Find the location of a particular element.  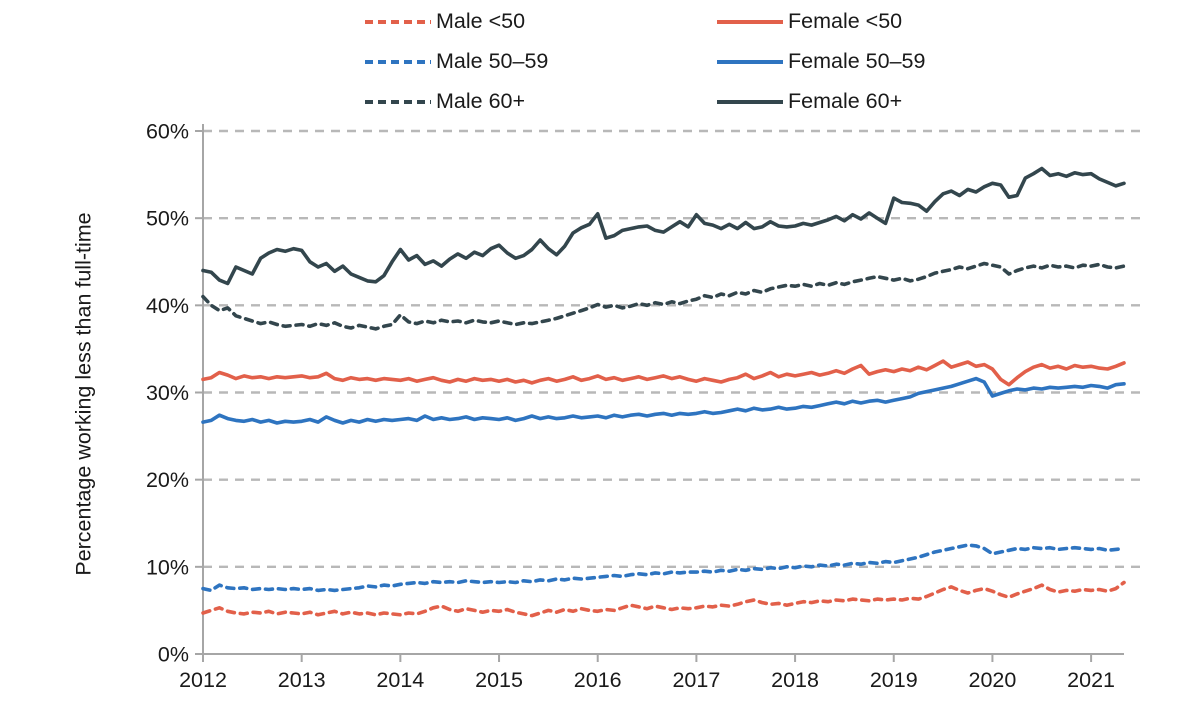

y-tick-label-20: 20% is located at coordinates (167, 480).